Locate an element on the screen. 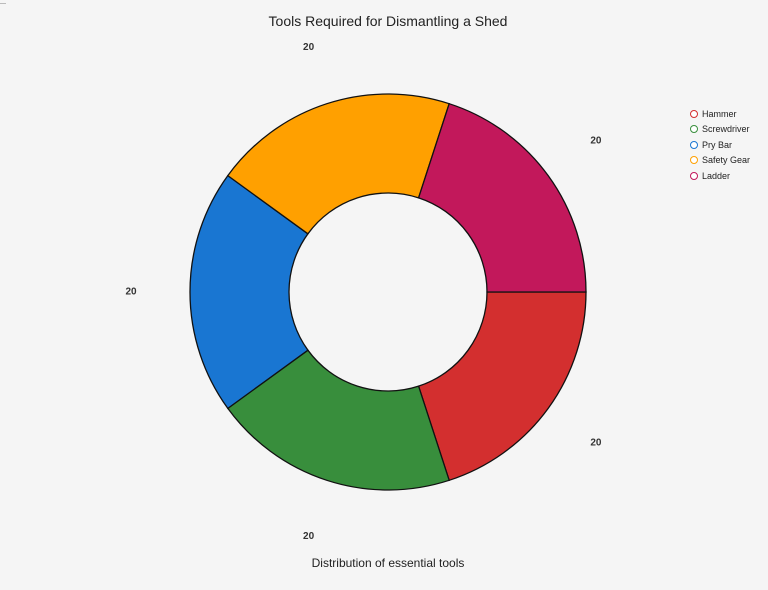 This screenshot has width=768, height=590. slice-ladder is located at coordinates (502, 197).